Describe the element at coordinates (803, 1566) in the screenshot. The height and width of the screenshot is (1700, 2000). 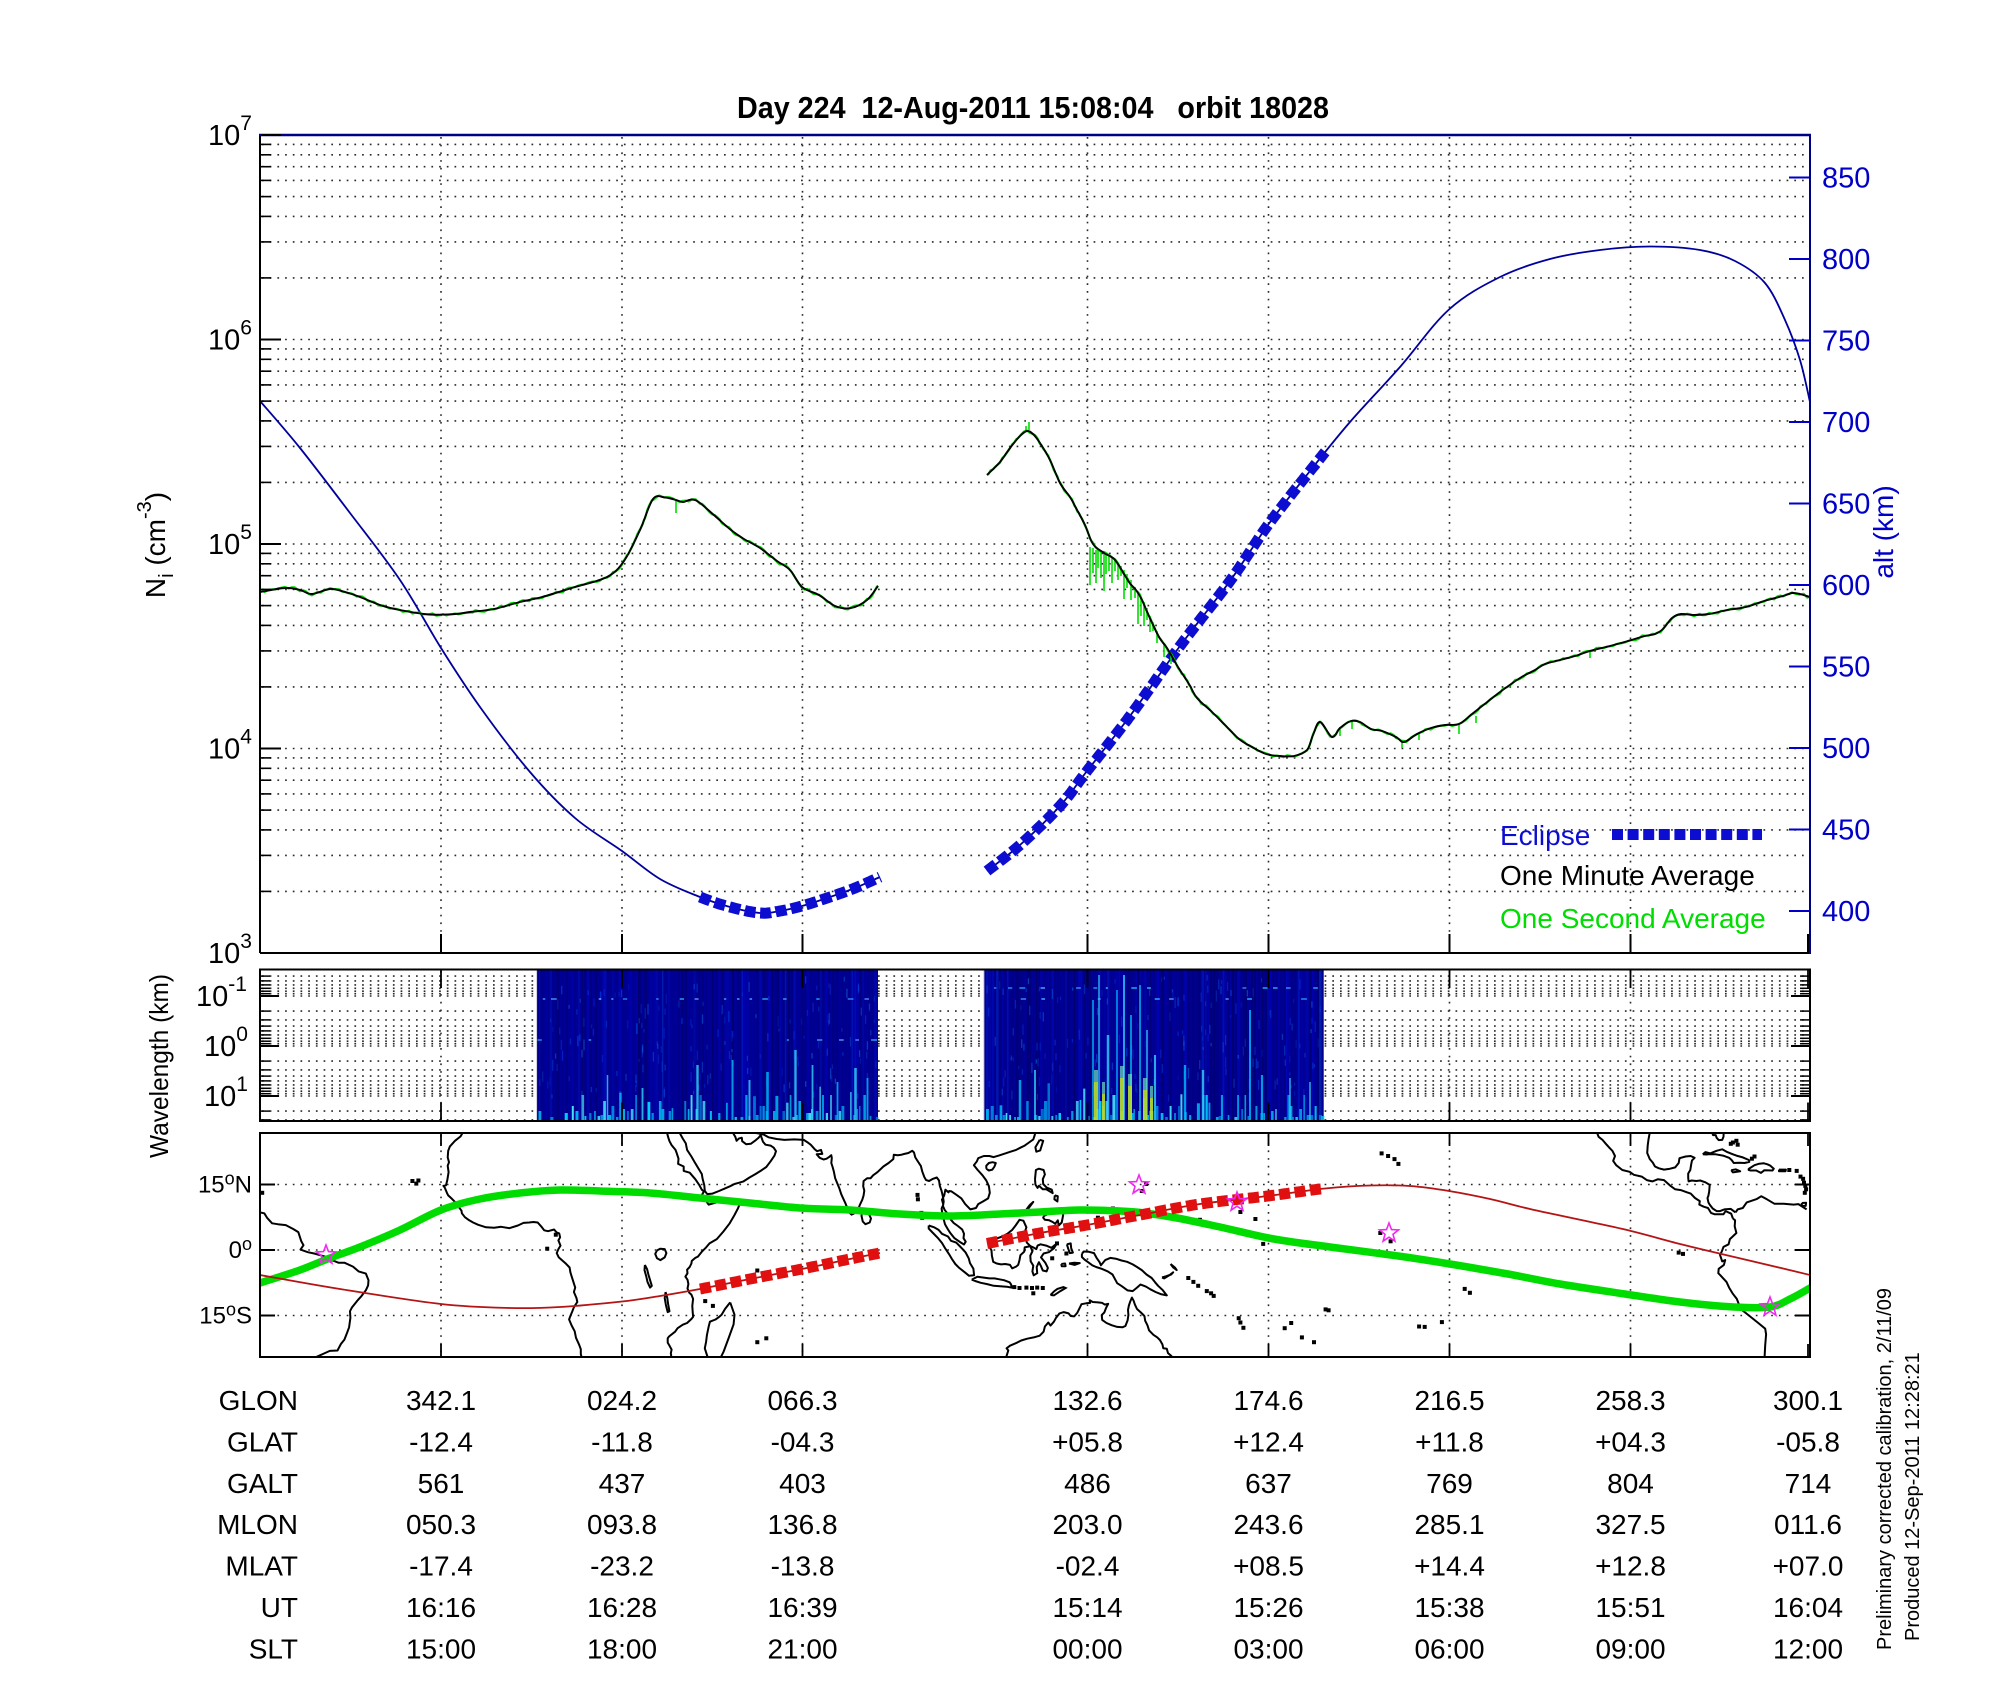
I see `svg-text: -13.8` at that location.